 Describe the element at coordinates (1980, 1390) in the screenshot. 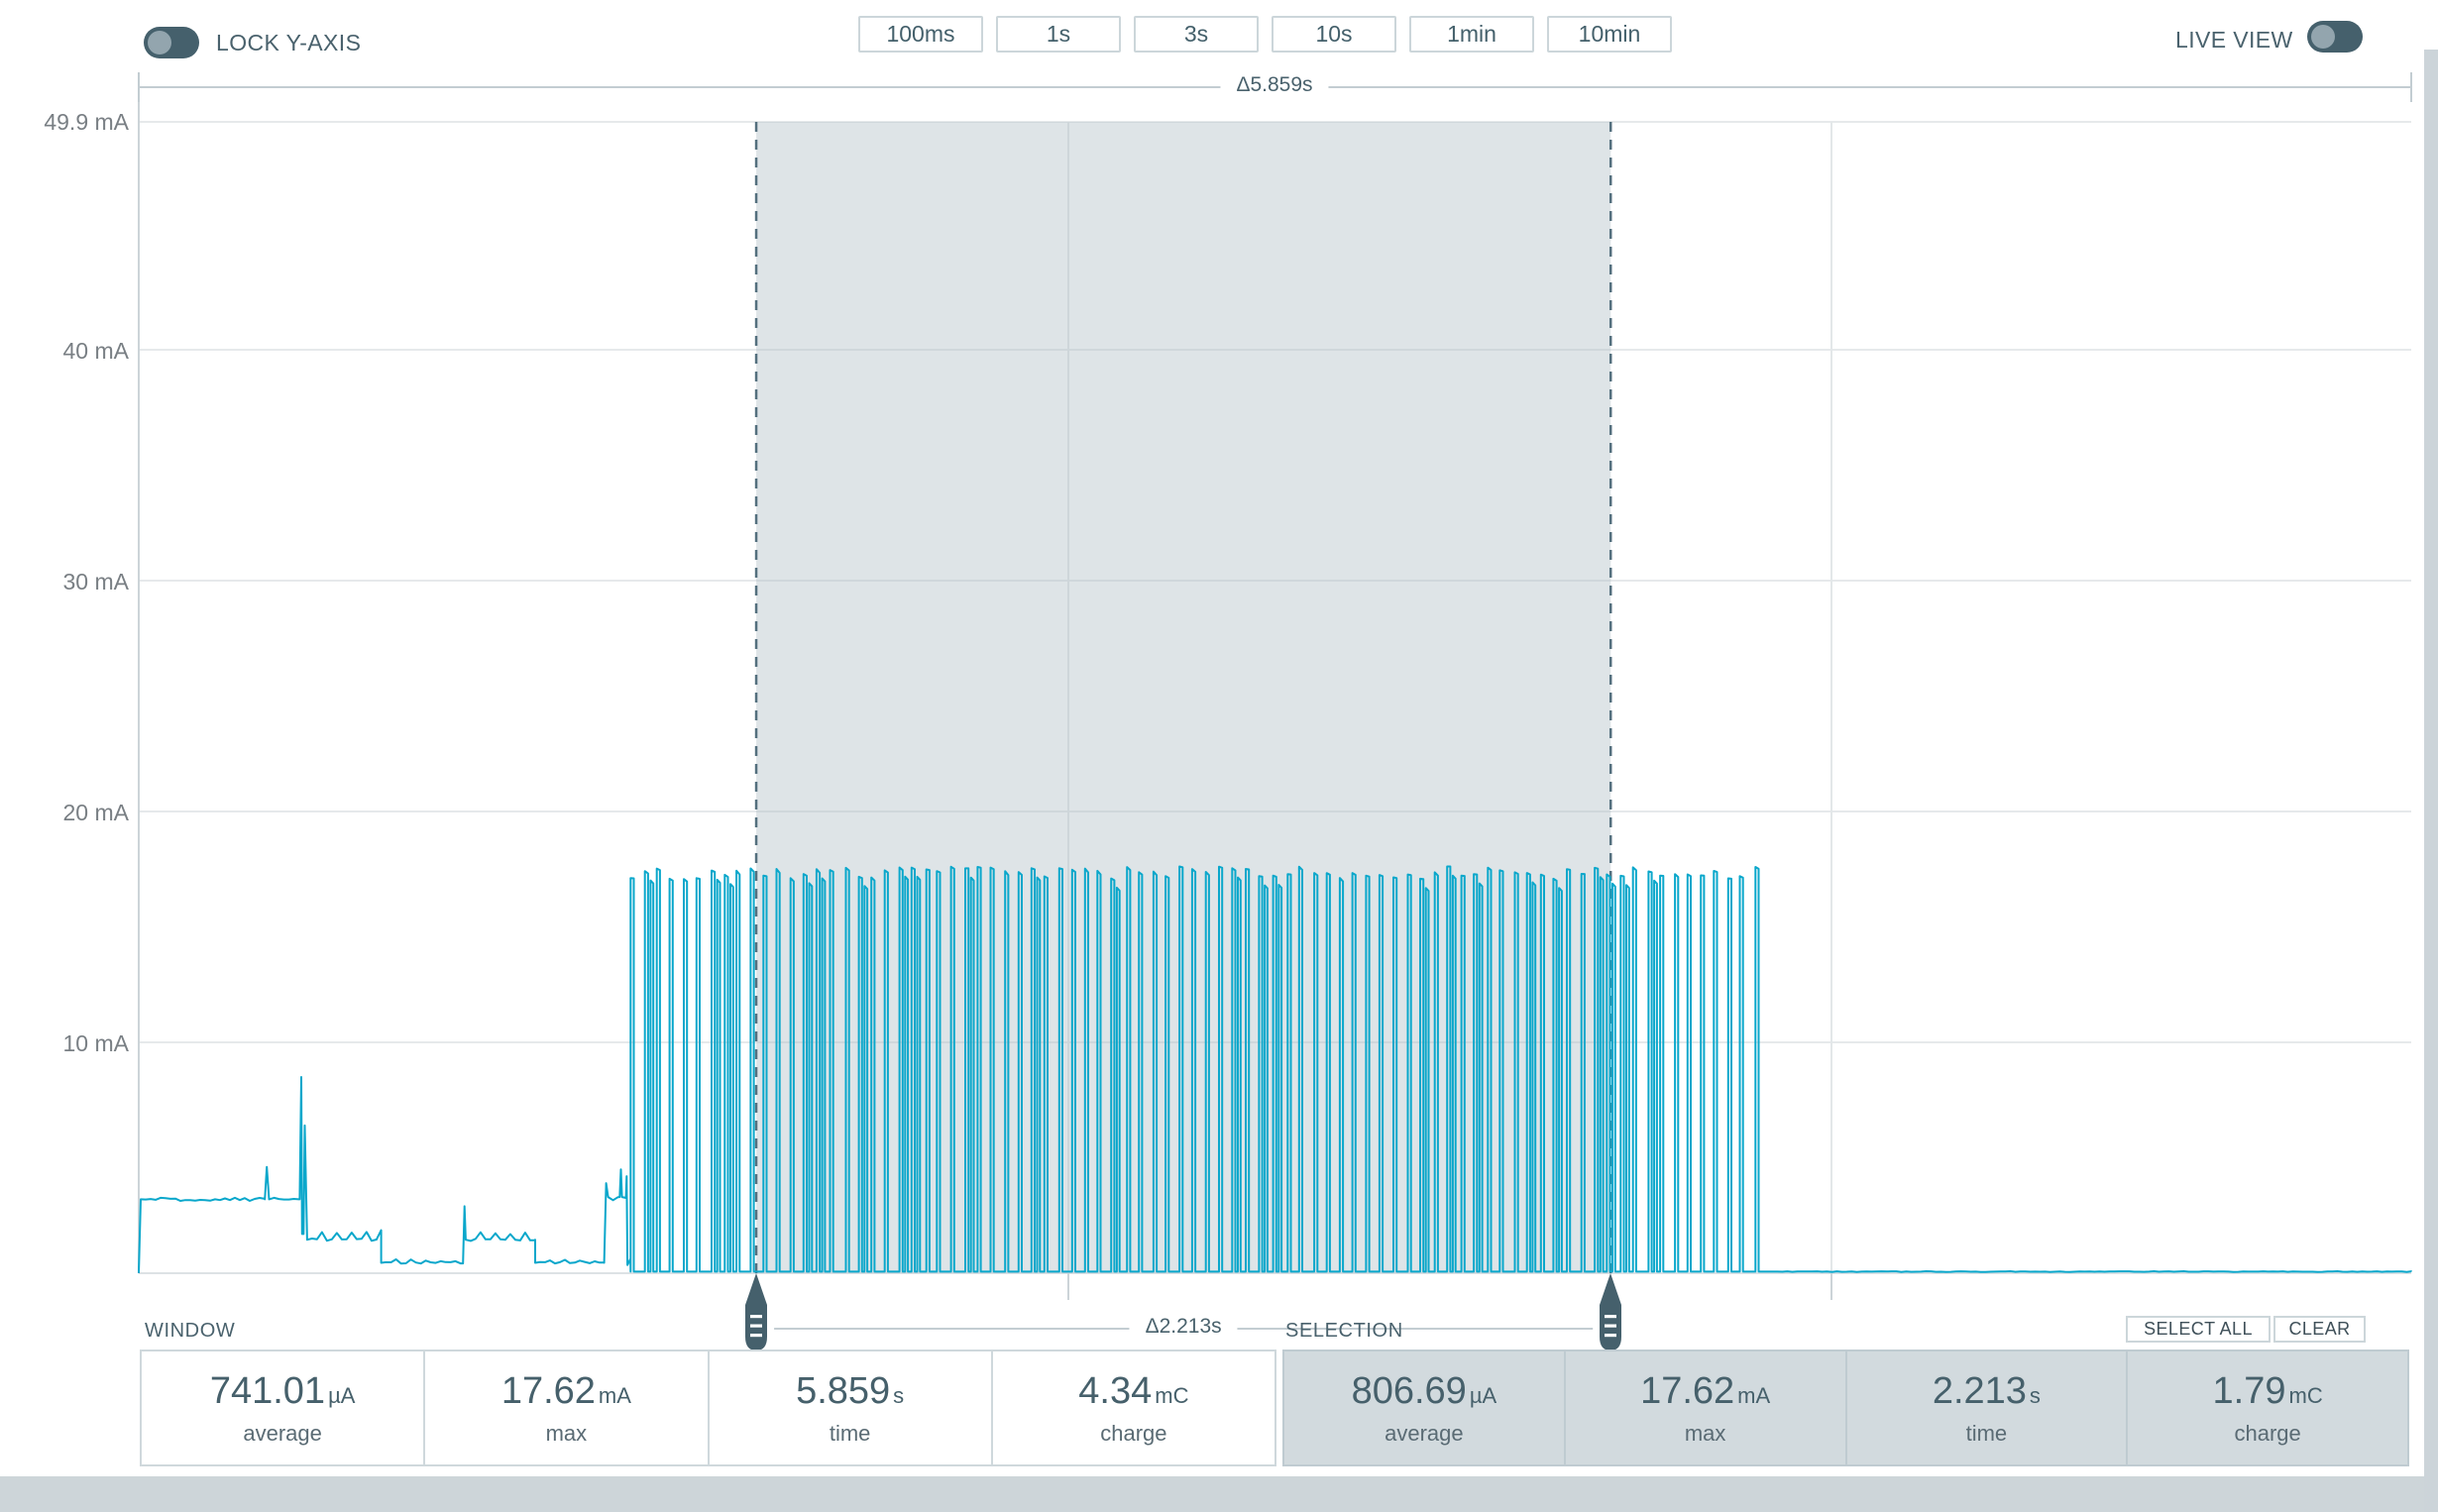

I see `stat-value: 2.213` at that location.